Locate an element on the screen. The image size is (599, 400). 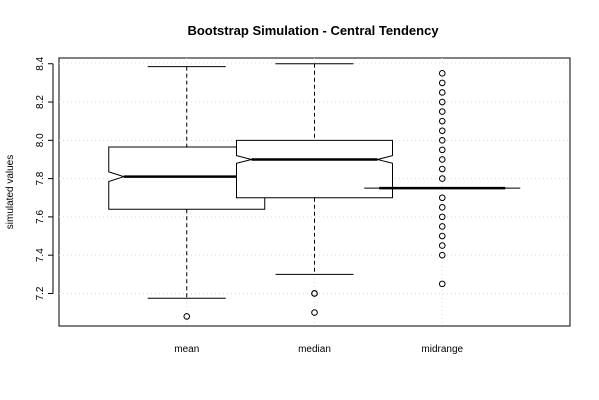
y-tick-label: 8.2 is located at coordinates (40, 102).